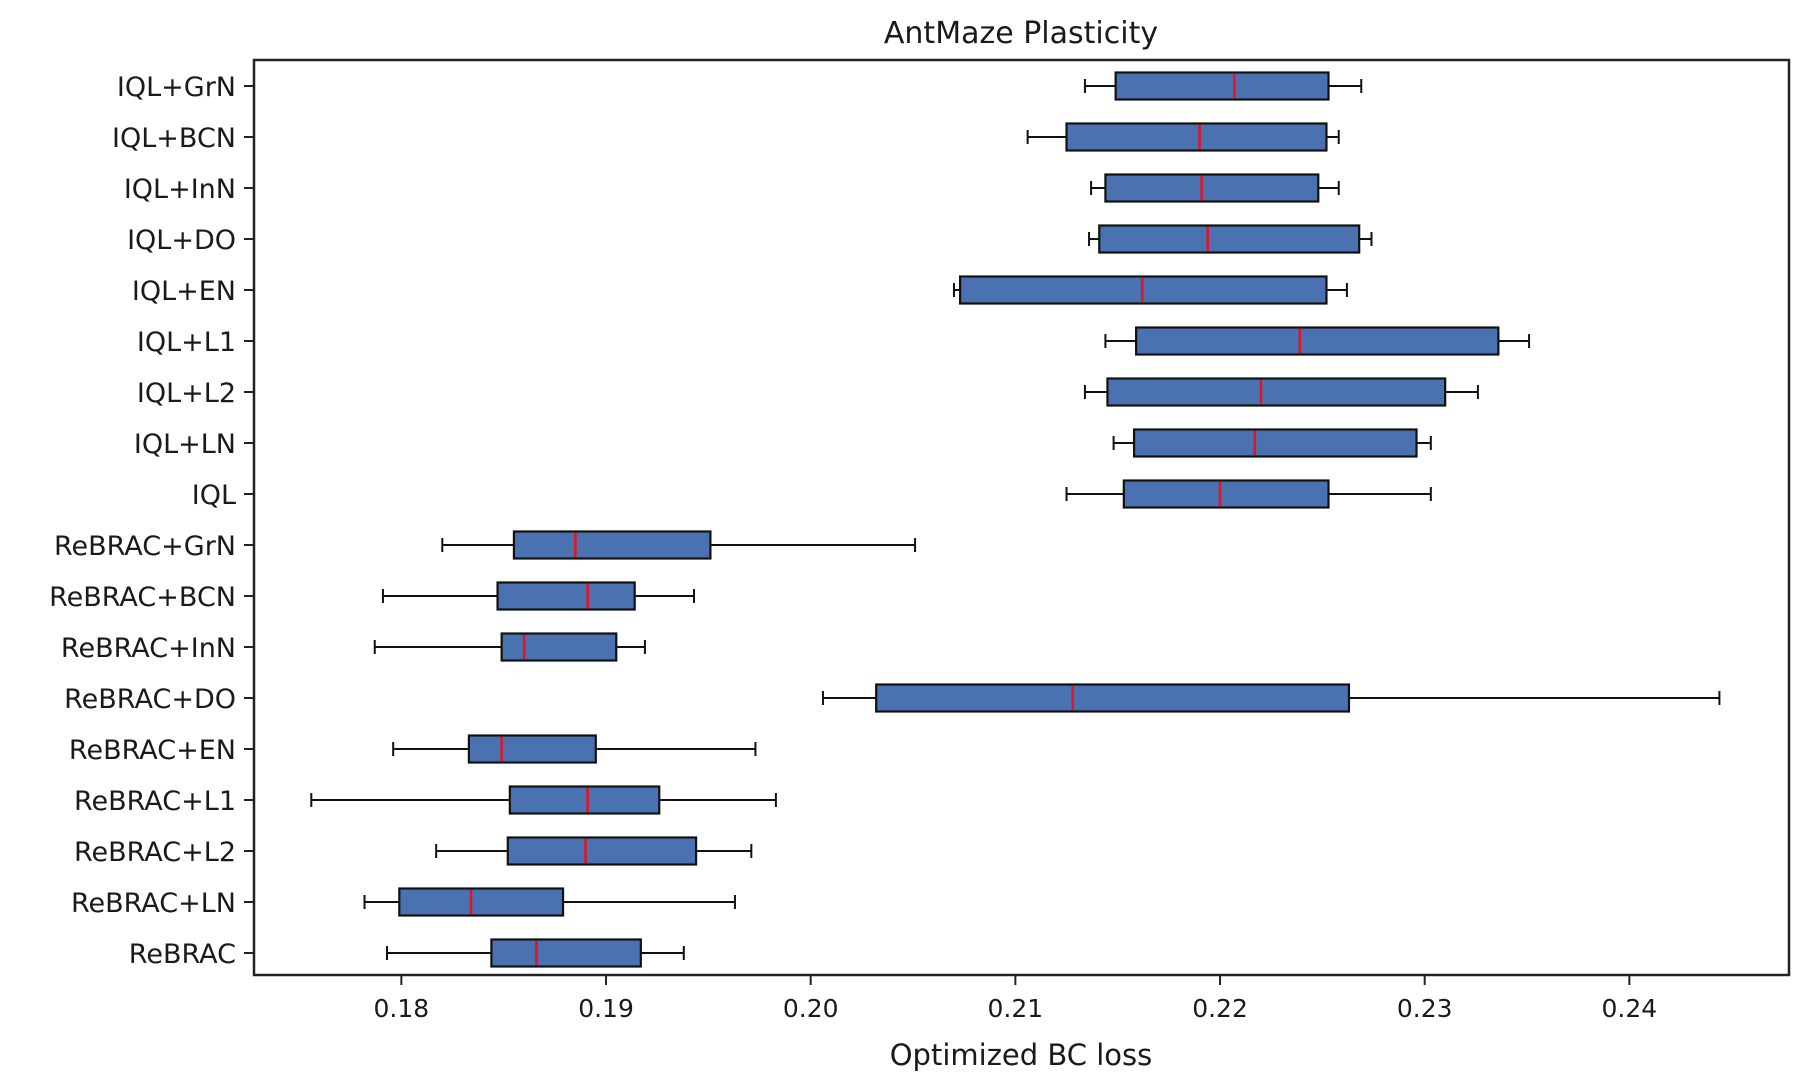 Image resolution: width=1799 pixels, height=1088 pixels. Describe the element at coordinates (402, 1008) in the screenshot. I see `x-tick-label: 0.18` at that location.